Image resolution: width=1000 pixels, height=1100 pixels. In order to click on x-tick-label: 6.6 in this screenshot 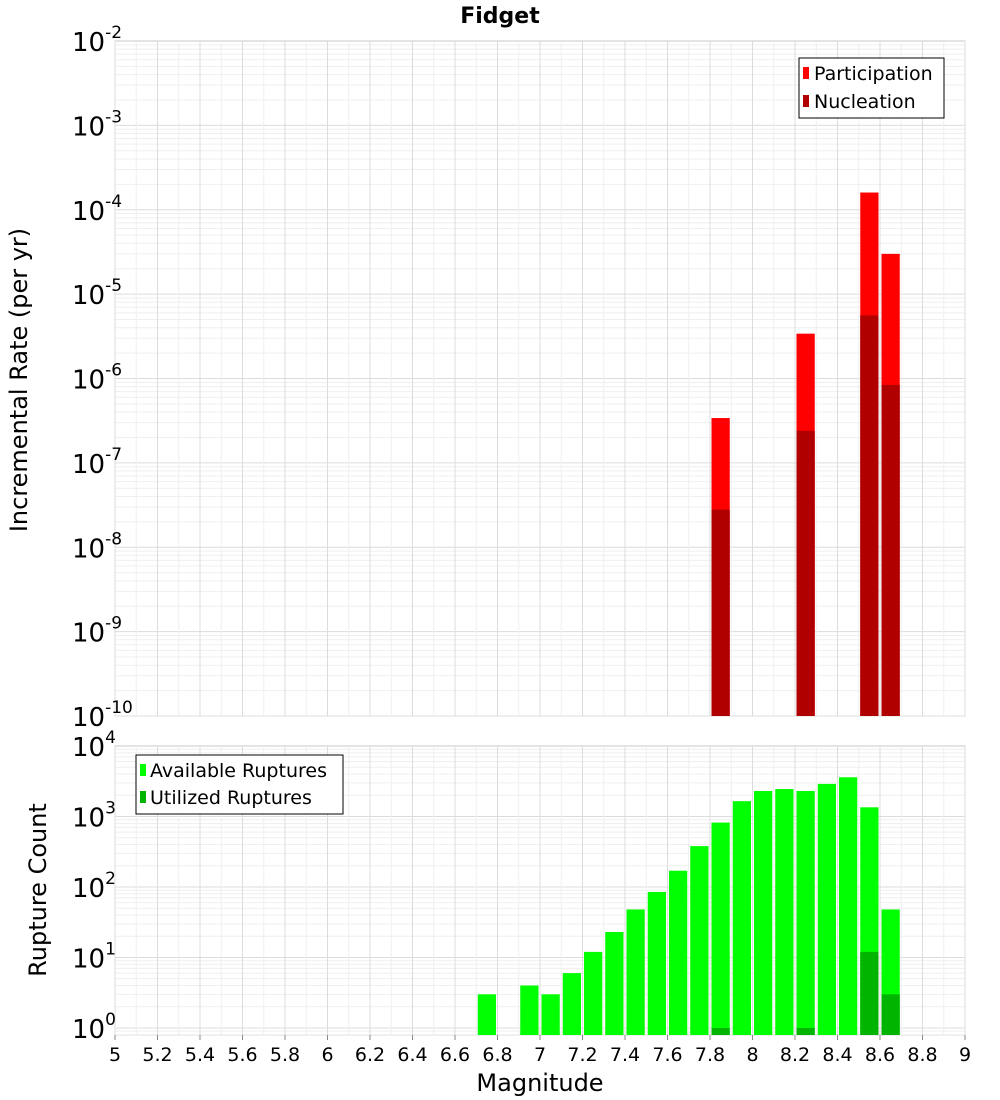, I will do `click(455, 1055)`.